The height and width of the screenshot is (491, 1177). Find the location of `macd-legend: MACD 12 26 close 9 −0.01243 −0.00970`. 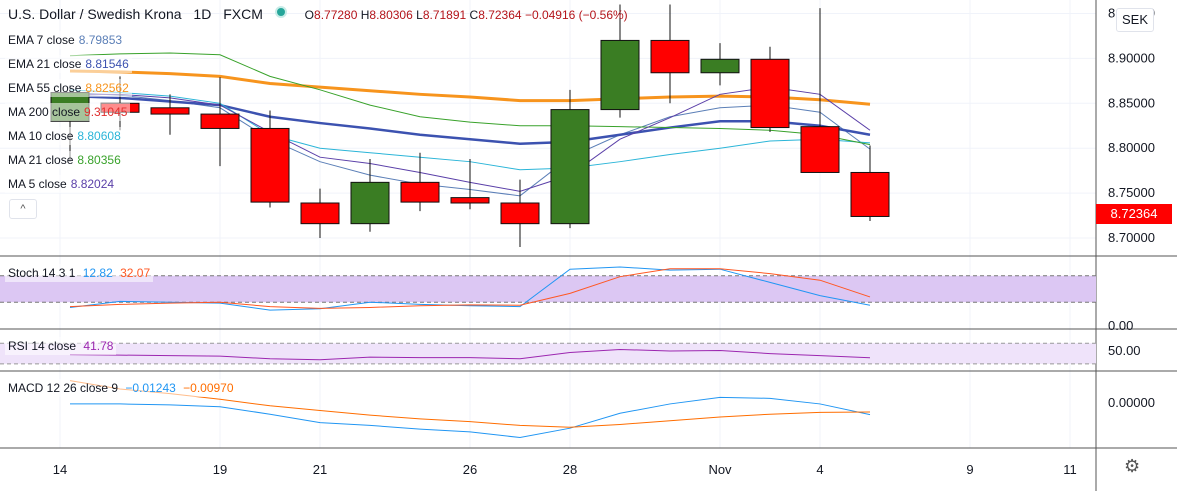

macd-legend: MACD 12 26 close 9 −0.01243 −0.00970 is located at coordinates (121, 388).